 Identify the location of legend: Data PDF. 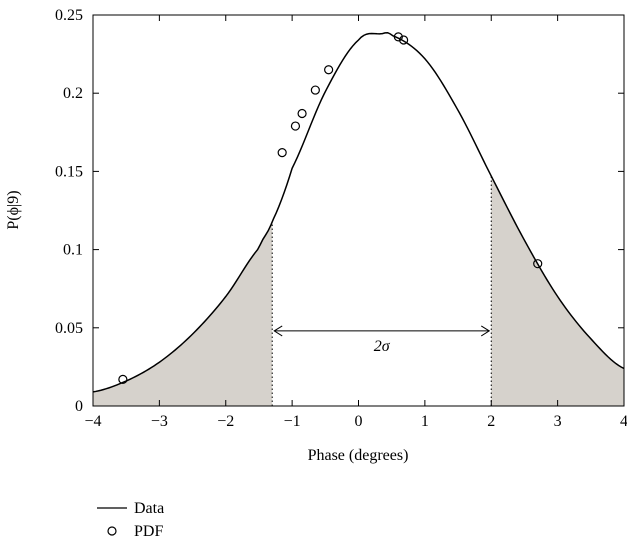
(130, 520).